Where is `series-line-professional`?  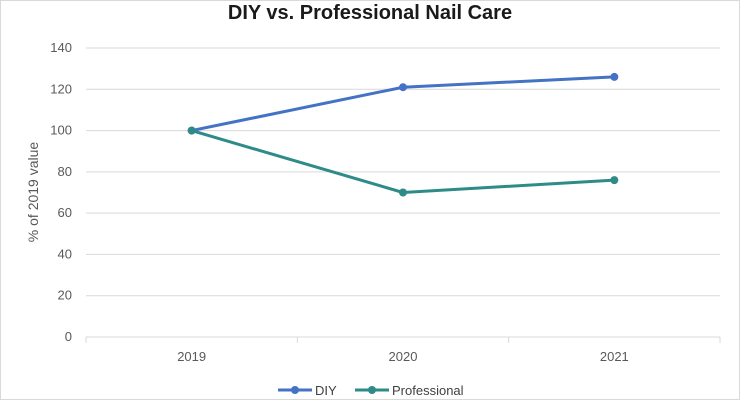
series-line-professional is located at coordinates (403, 161).